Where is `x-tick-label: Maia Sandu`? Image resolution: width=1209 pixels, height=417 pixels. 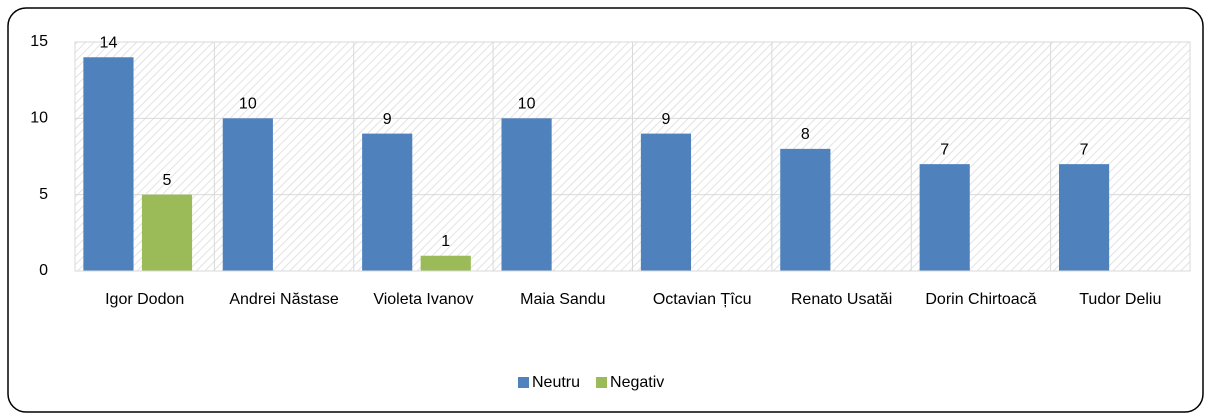 x-tick-label: Maia Sandu is located at coordinates (563, 299).